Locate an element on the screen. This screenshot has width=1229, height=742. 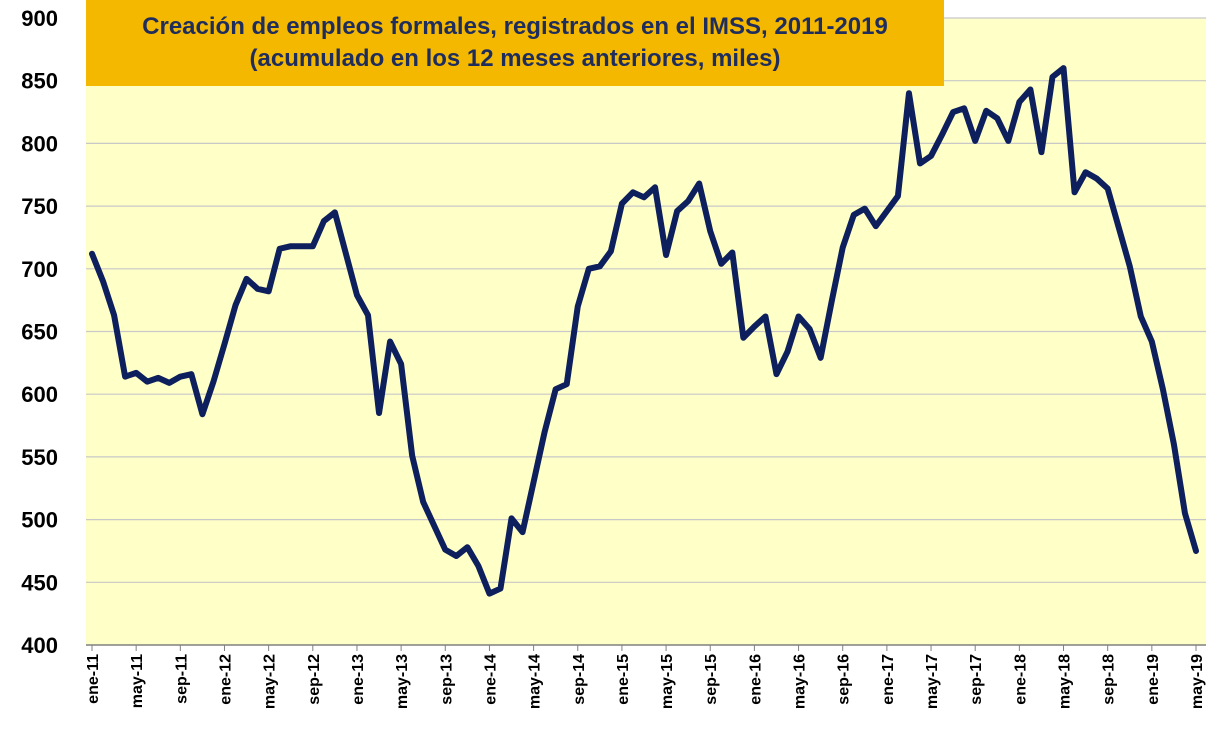
x-tick-label: sep-11 is located at coordinates (181, 679).